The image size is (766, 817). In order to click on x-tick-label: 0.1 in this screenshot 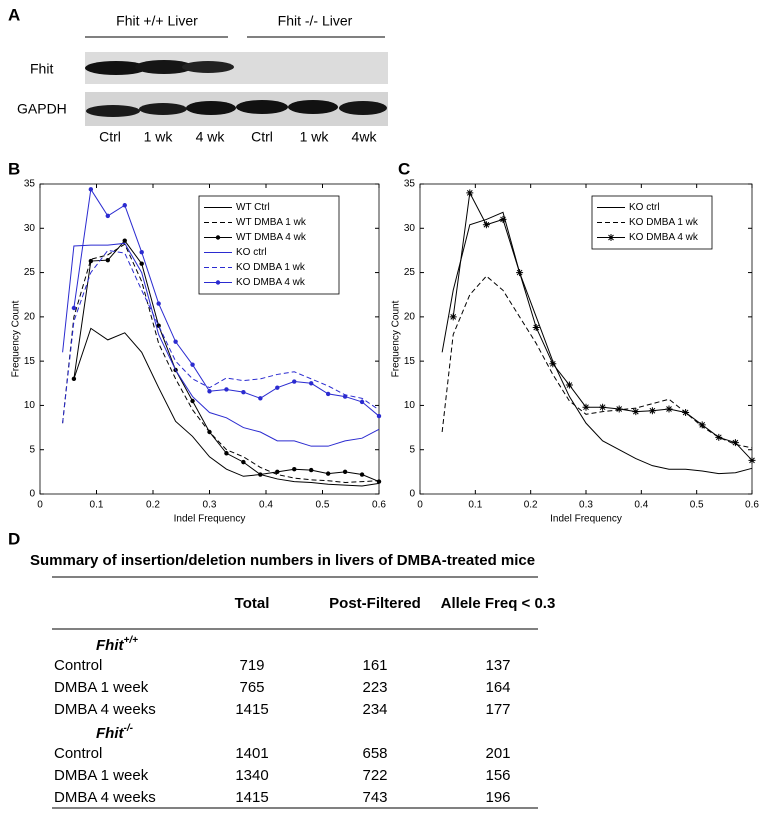, I will do `click(475, 505)`.